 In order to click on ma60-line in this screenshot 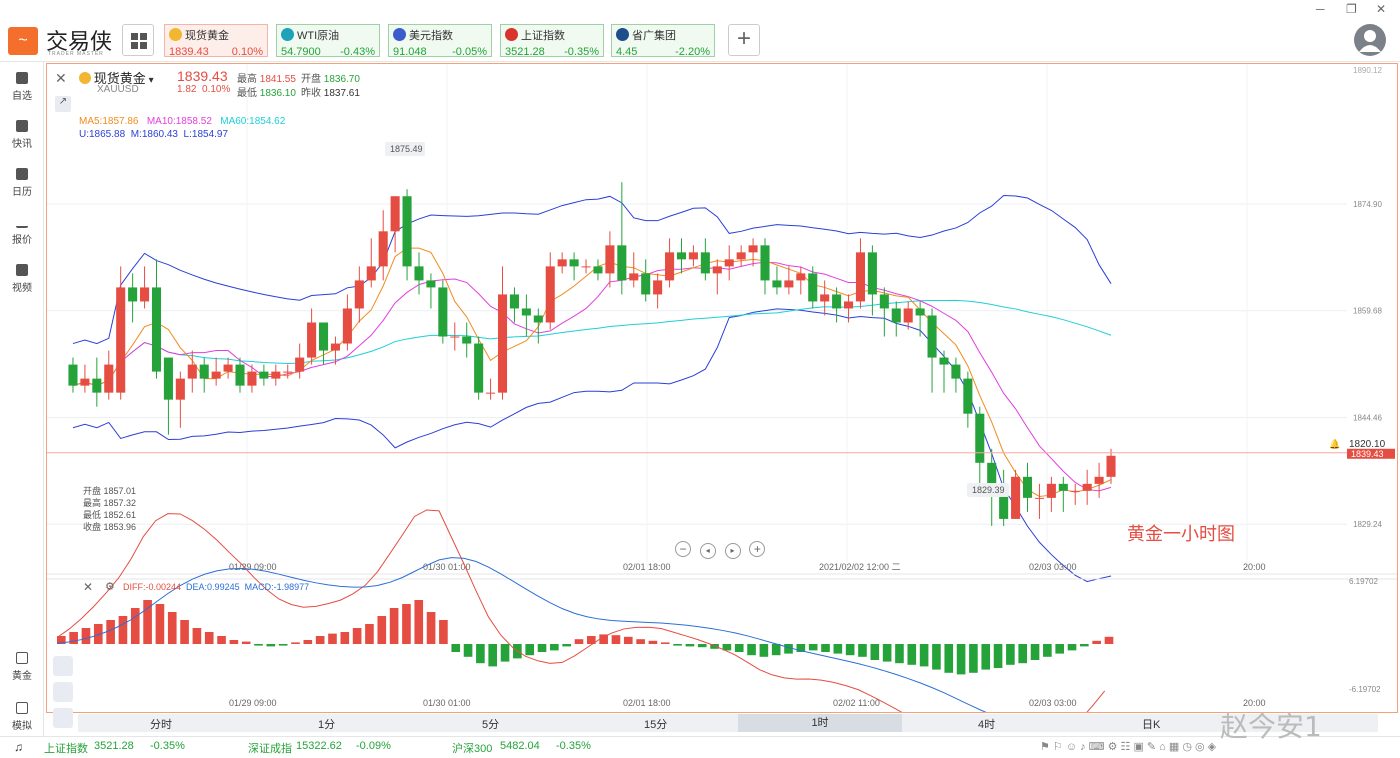, I will do `click(592, 343)`.